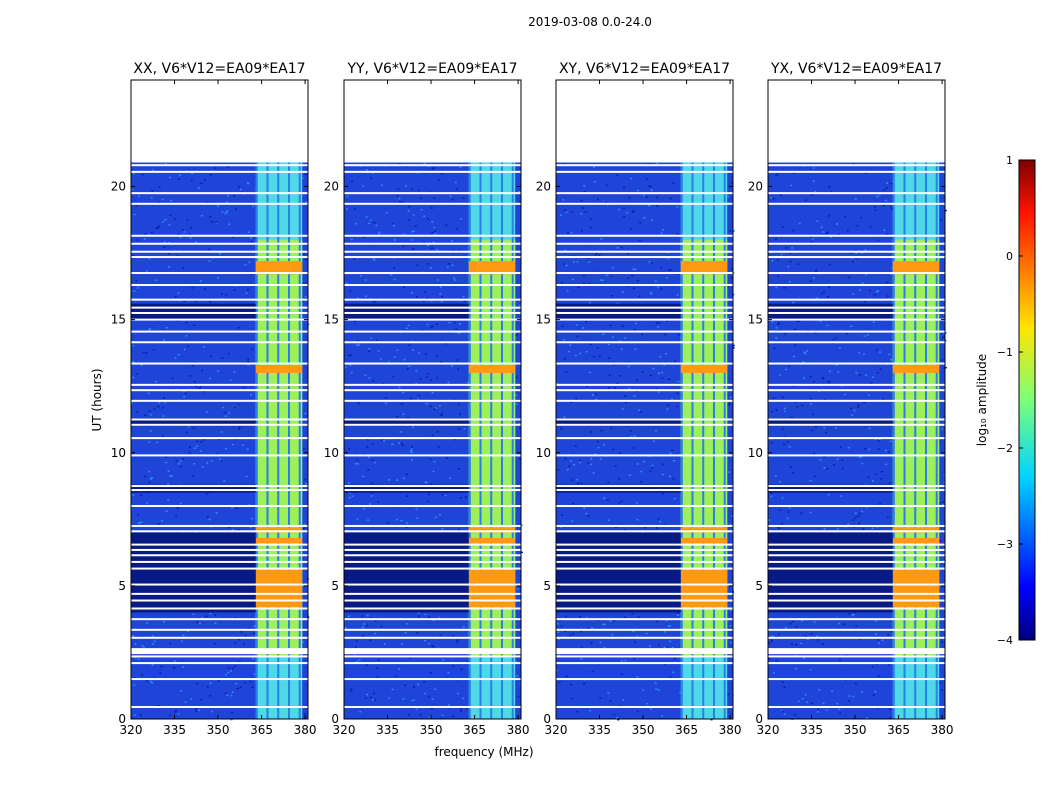 The height and width of the screenshot is (800, 1050). What do you see at coordinates (1005, 544) in the screenshot?
I see `colorbar-tick-label: −3` at bounding box center [1005, 544].